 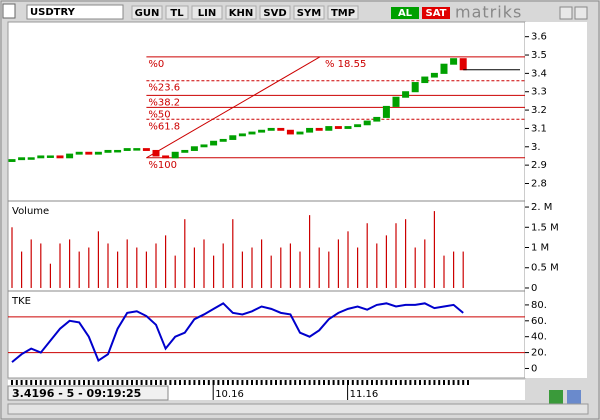 I want to click on trend-line, so click(x=233, y=107).